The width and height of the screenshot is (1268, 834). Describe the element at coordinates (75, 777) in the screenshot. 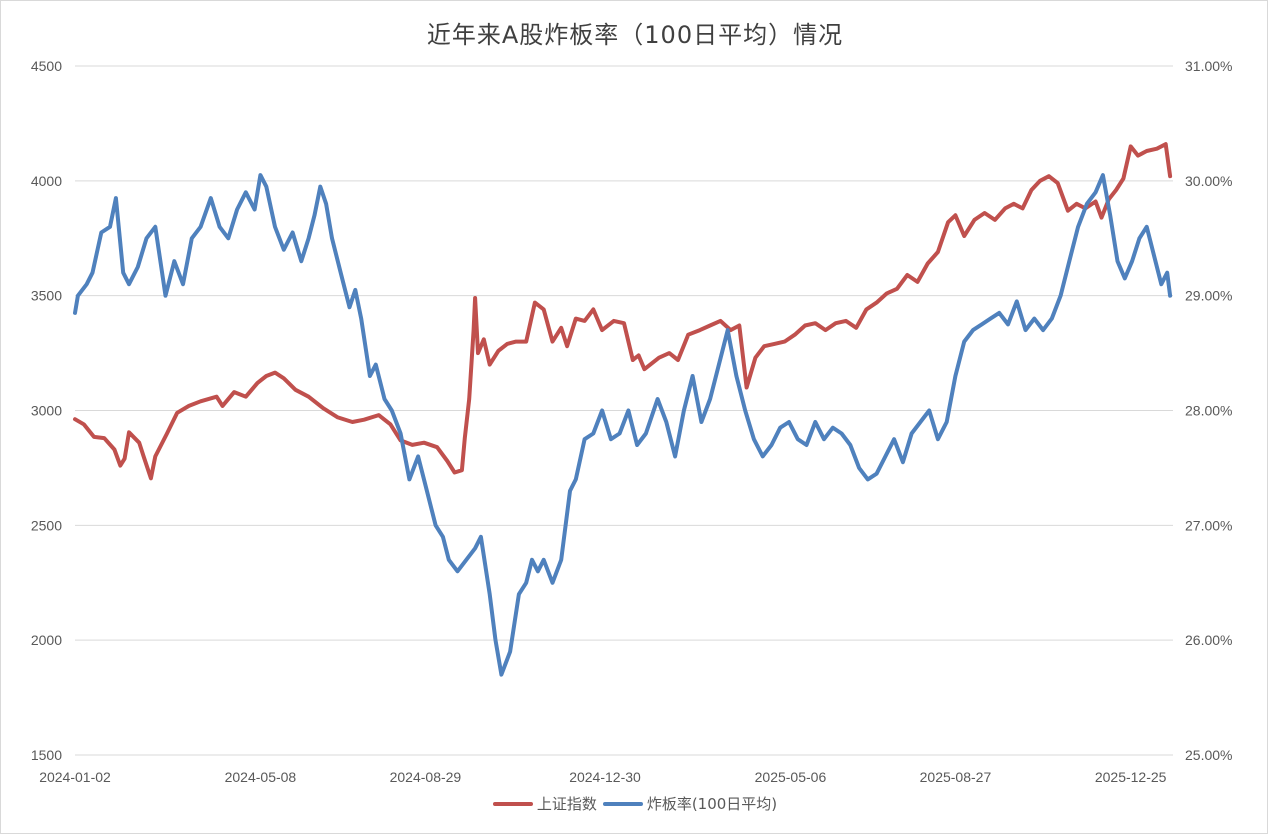

I see `x-tick-label: 2024-01-02` at that location.